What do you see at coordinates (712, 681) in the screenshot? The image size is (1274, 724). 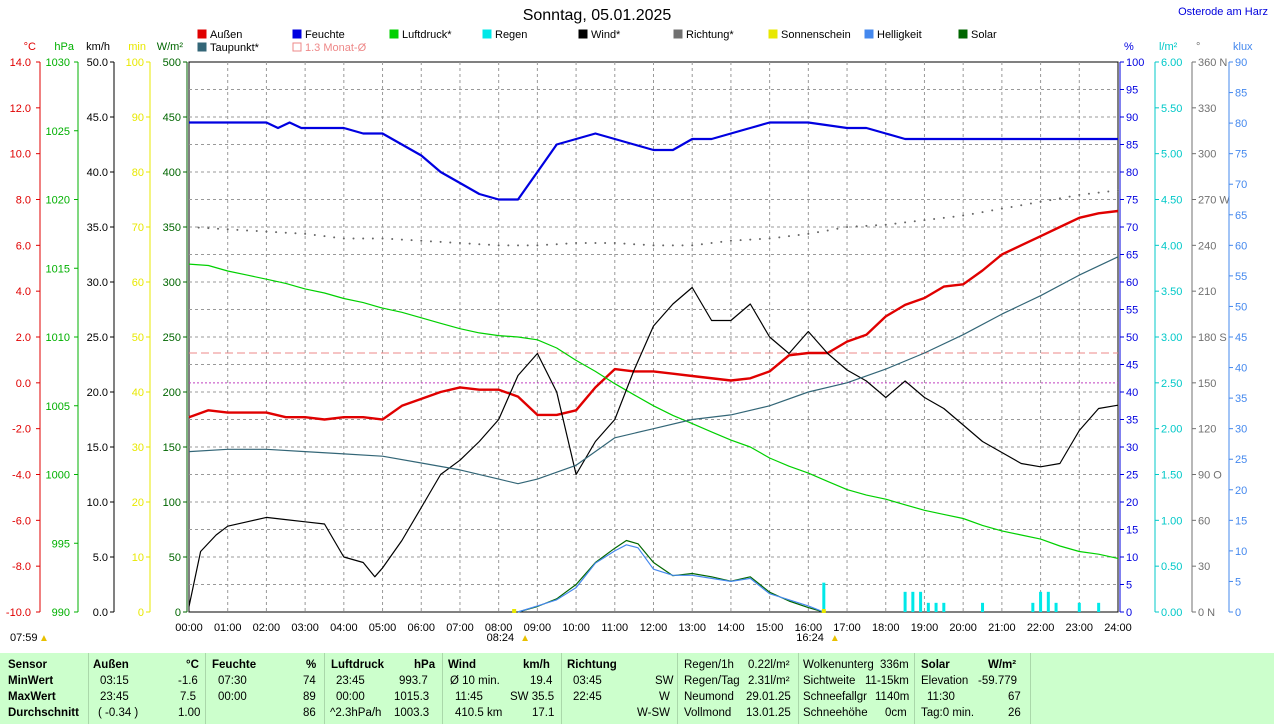 I see `regentag-label: Regen/Tag` at bounding box center [712, 681].